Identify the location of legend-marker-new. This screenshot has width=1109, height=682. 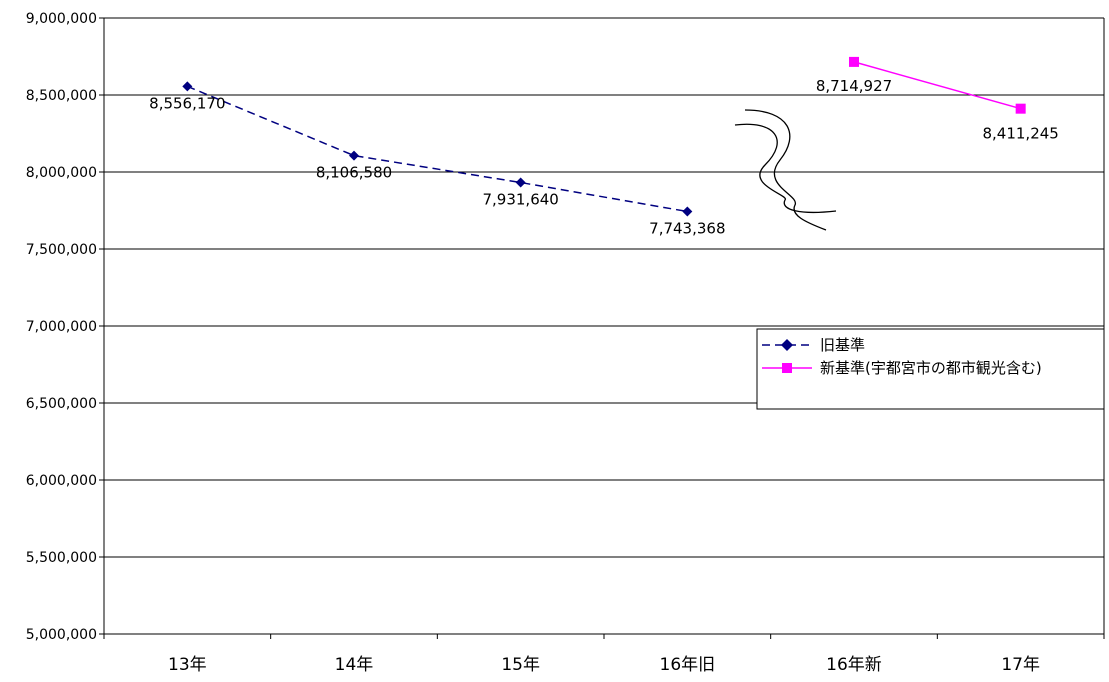
(787, 368).